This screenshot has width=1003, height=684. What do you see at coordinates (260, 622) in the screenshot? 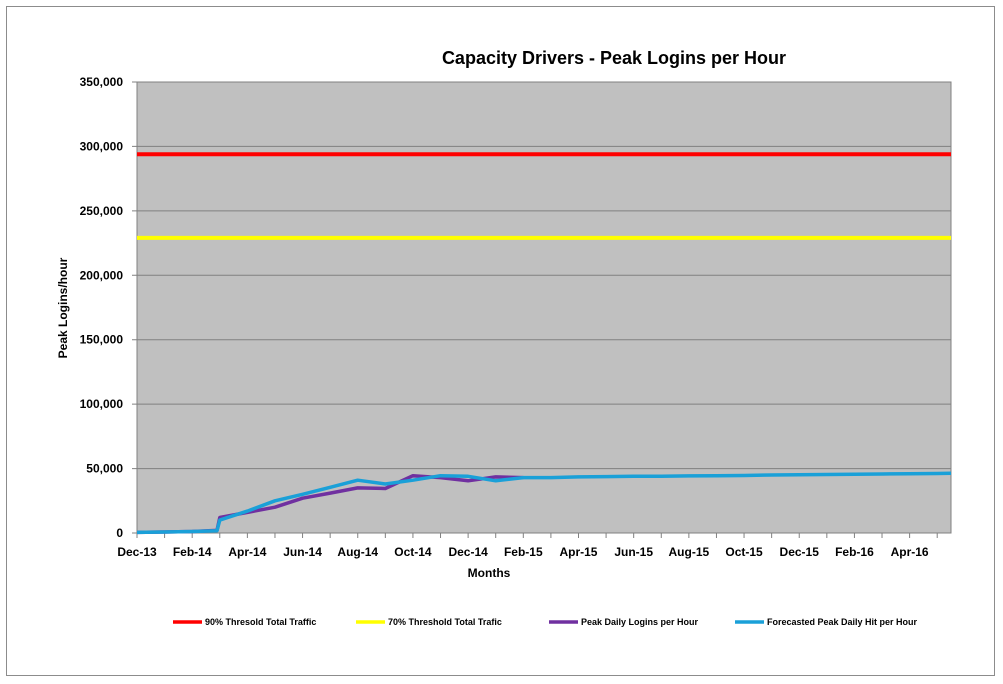
I see `legend-label: 90% Thresold Total Traffic` at bounding box center [260, 622].